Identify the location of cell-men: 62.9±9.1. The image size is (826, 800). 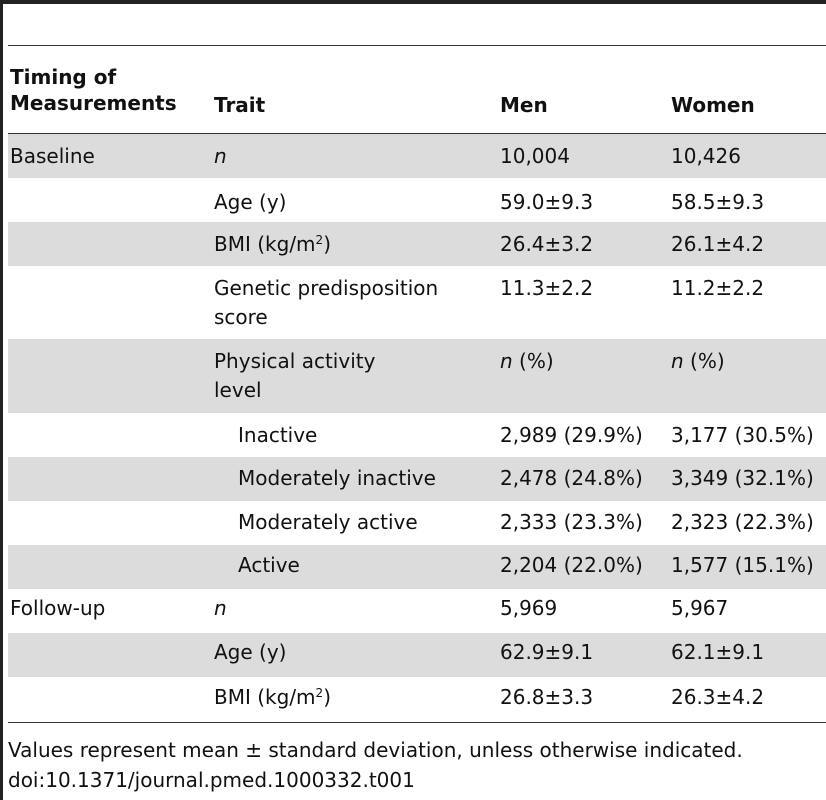
(547, 652).